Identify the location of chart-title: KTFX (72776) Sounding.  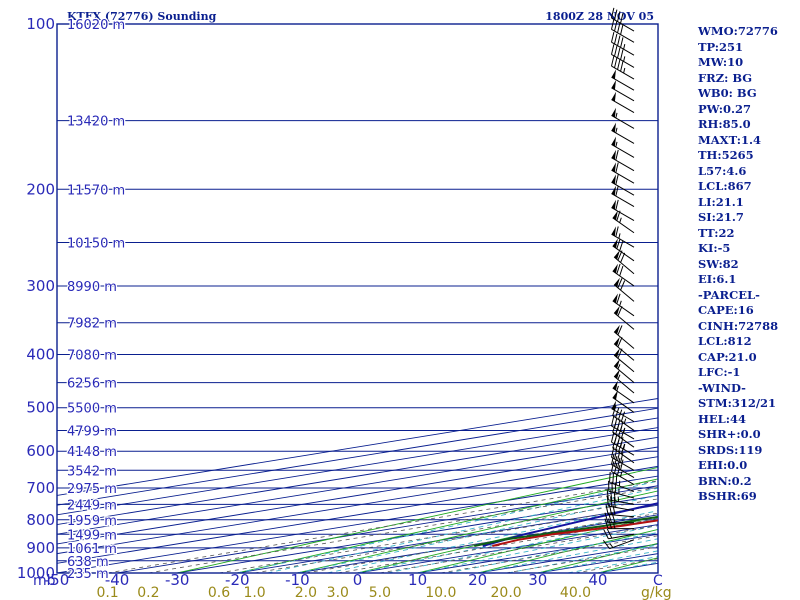
(142, 16).